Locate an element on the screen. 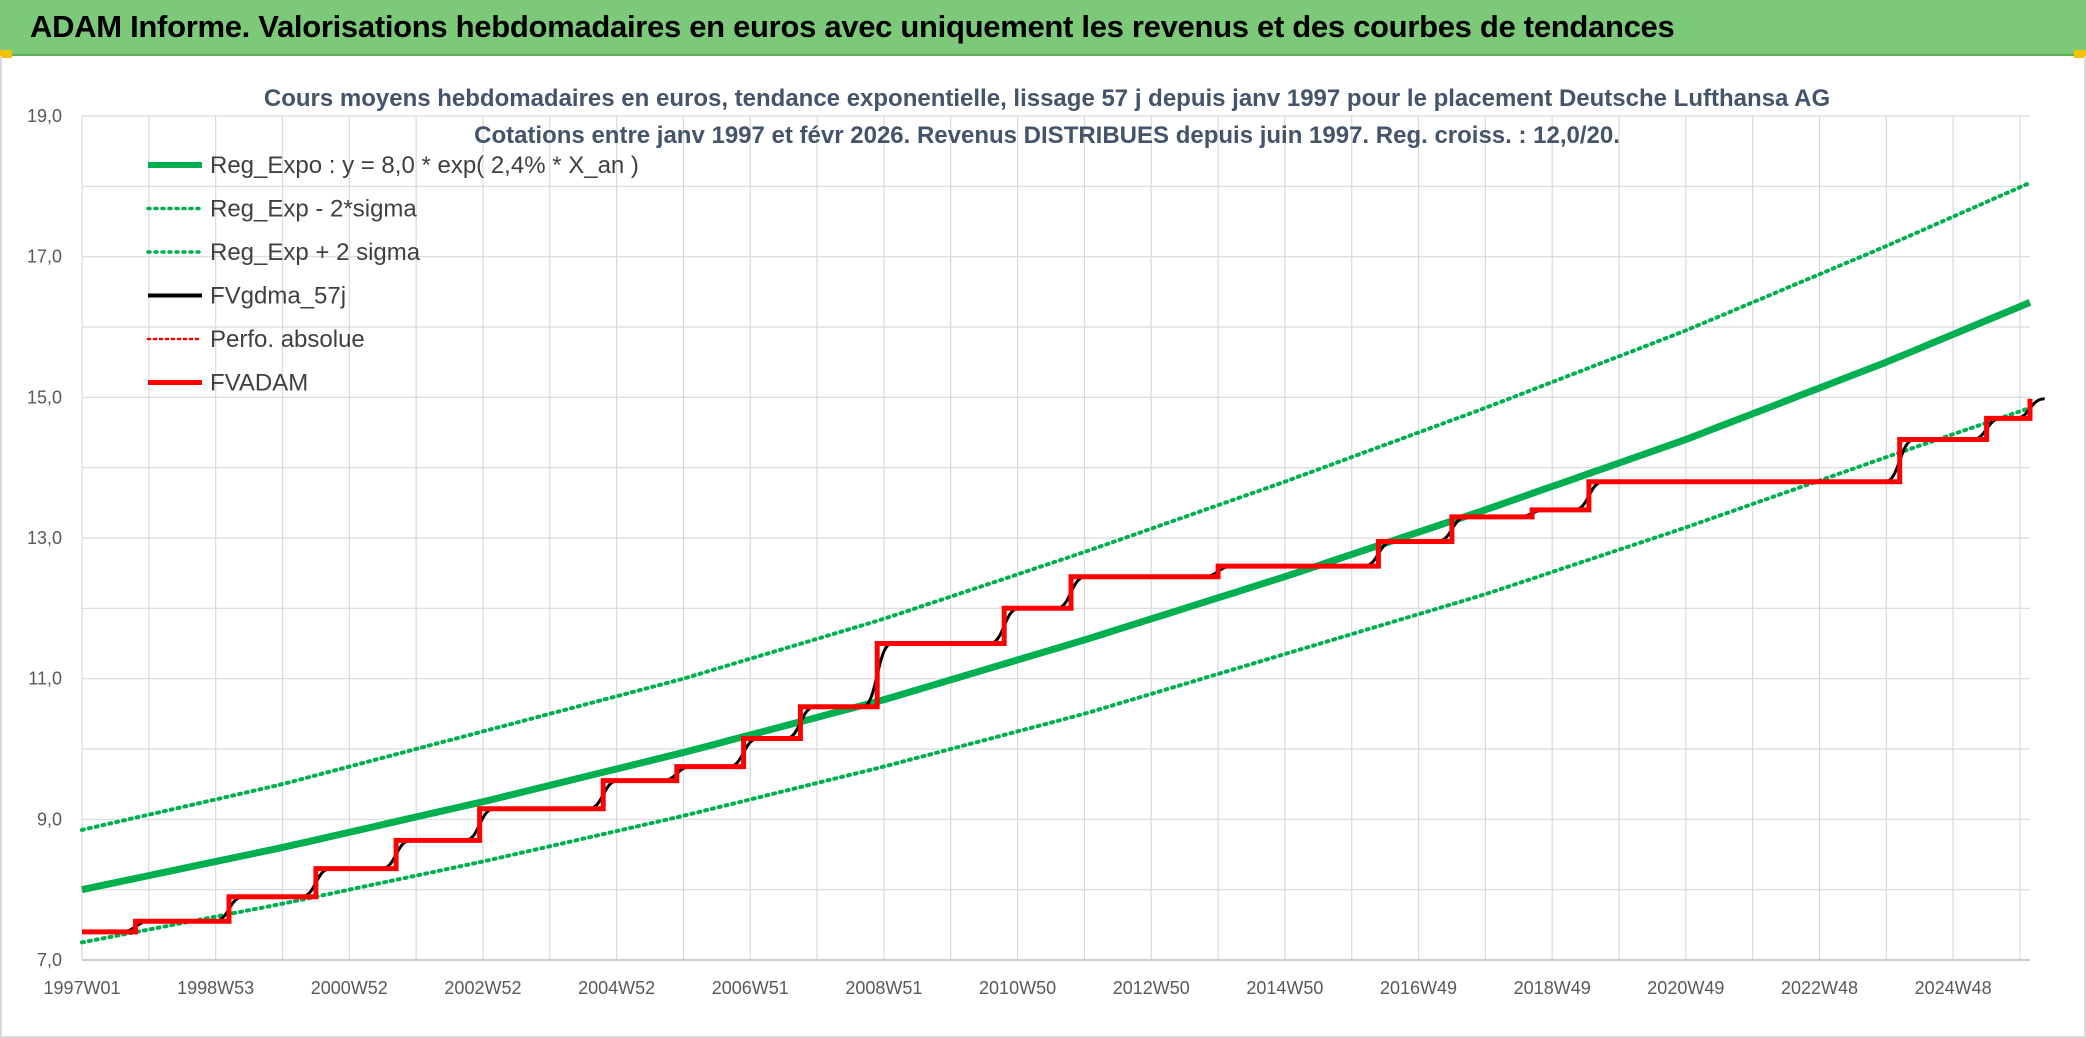  x-tick-label: 2004W52 is located at coordinates (616, 988).